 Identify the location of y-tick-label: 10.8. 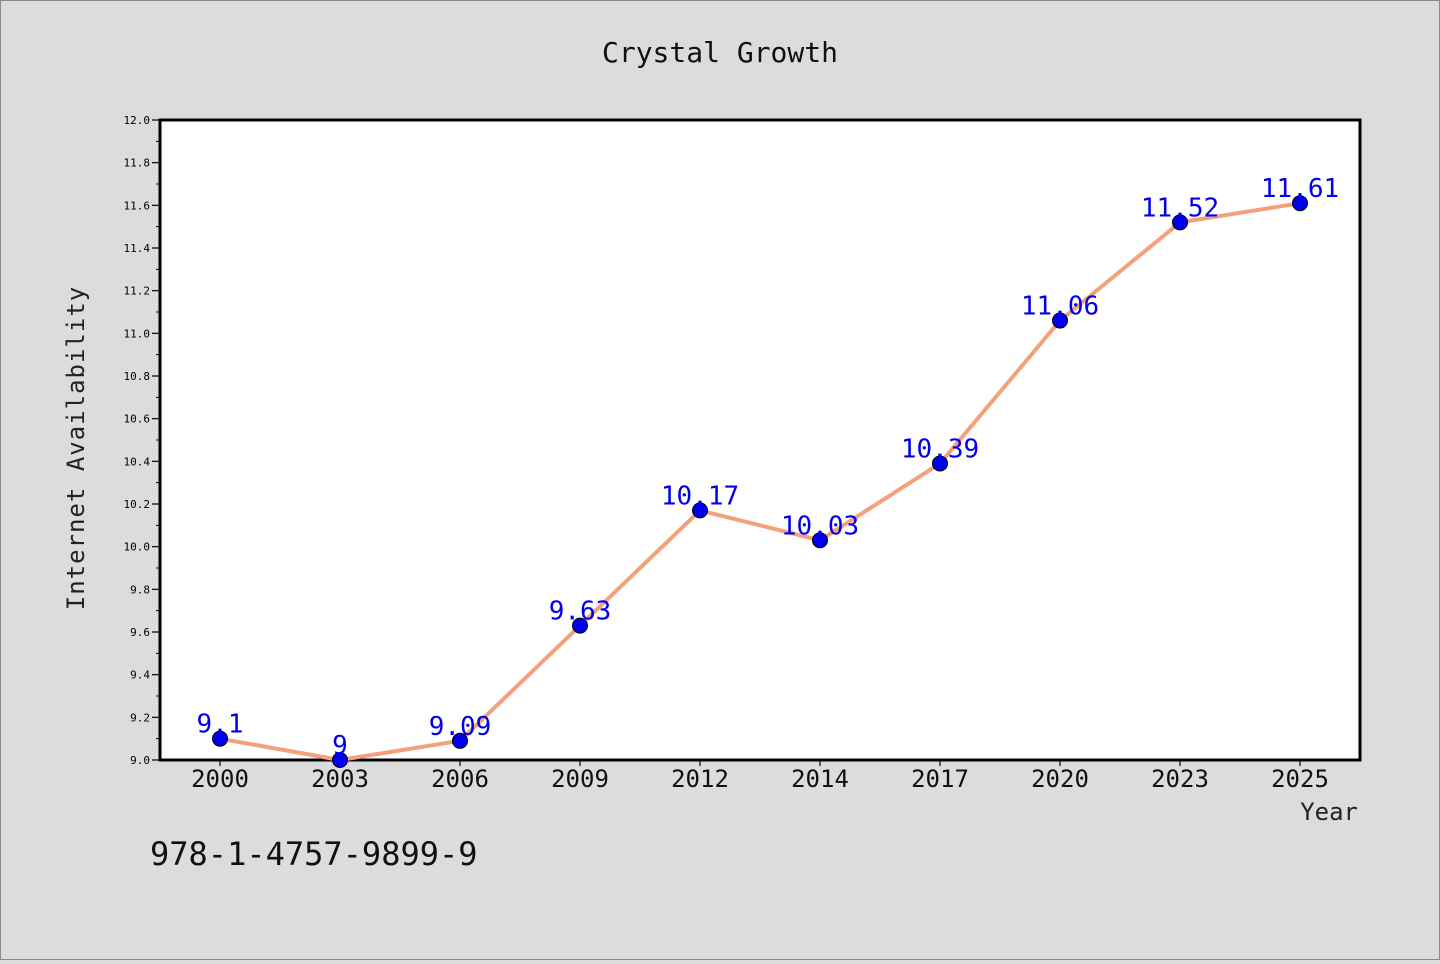
(137, 376).